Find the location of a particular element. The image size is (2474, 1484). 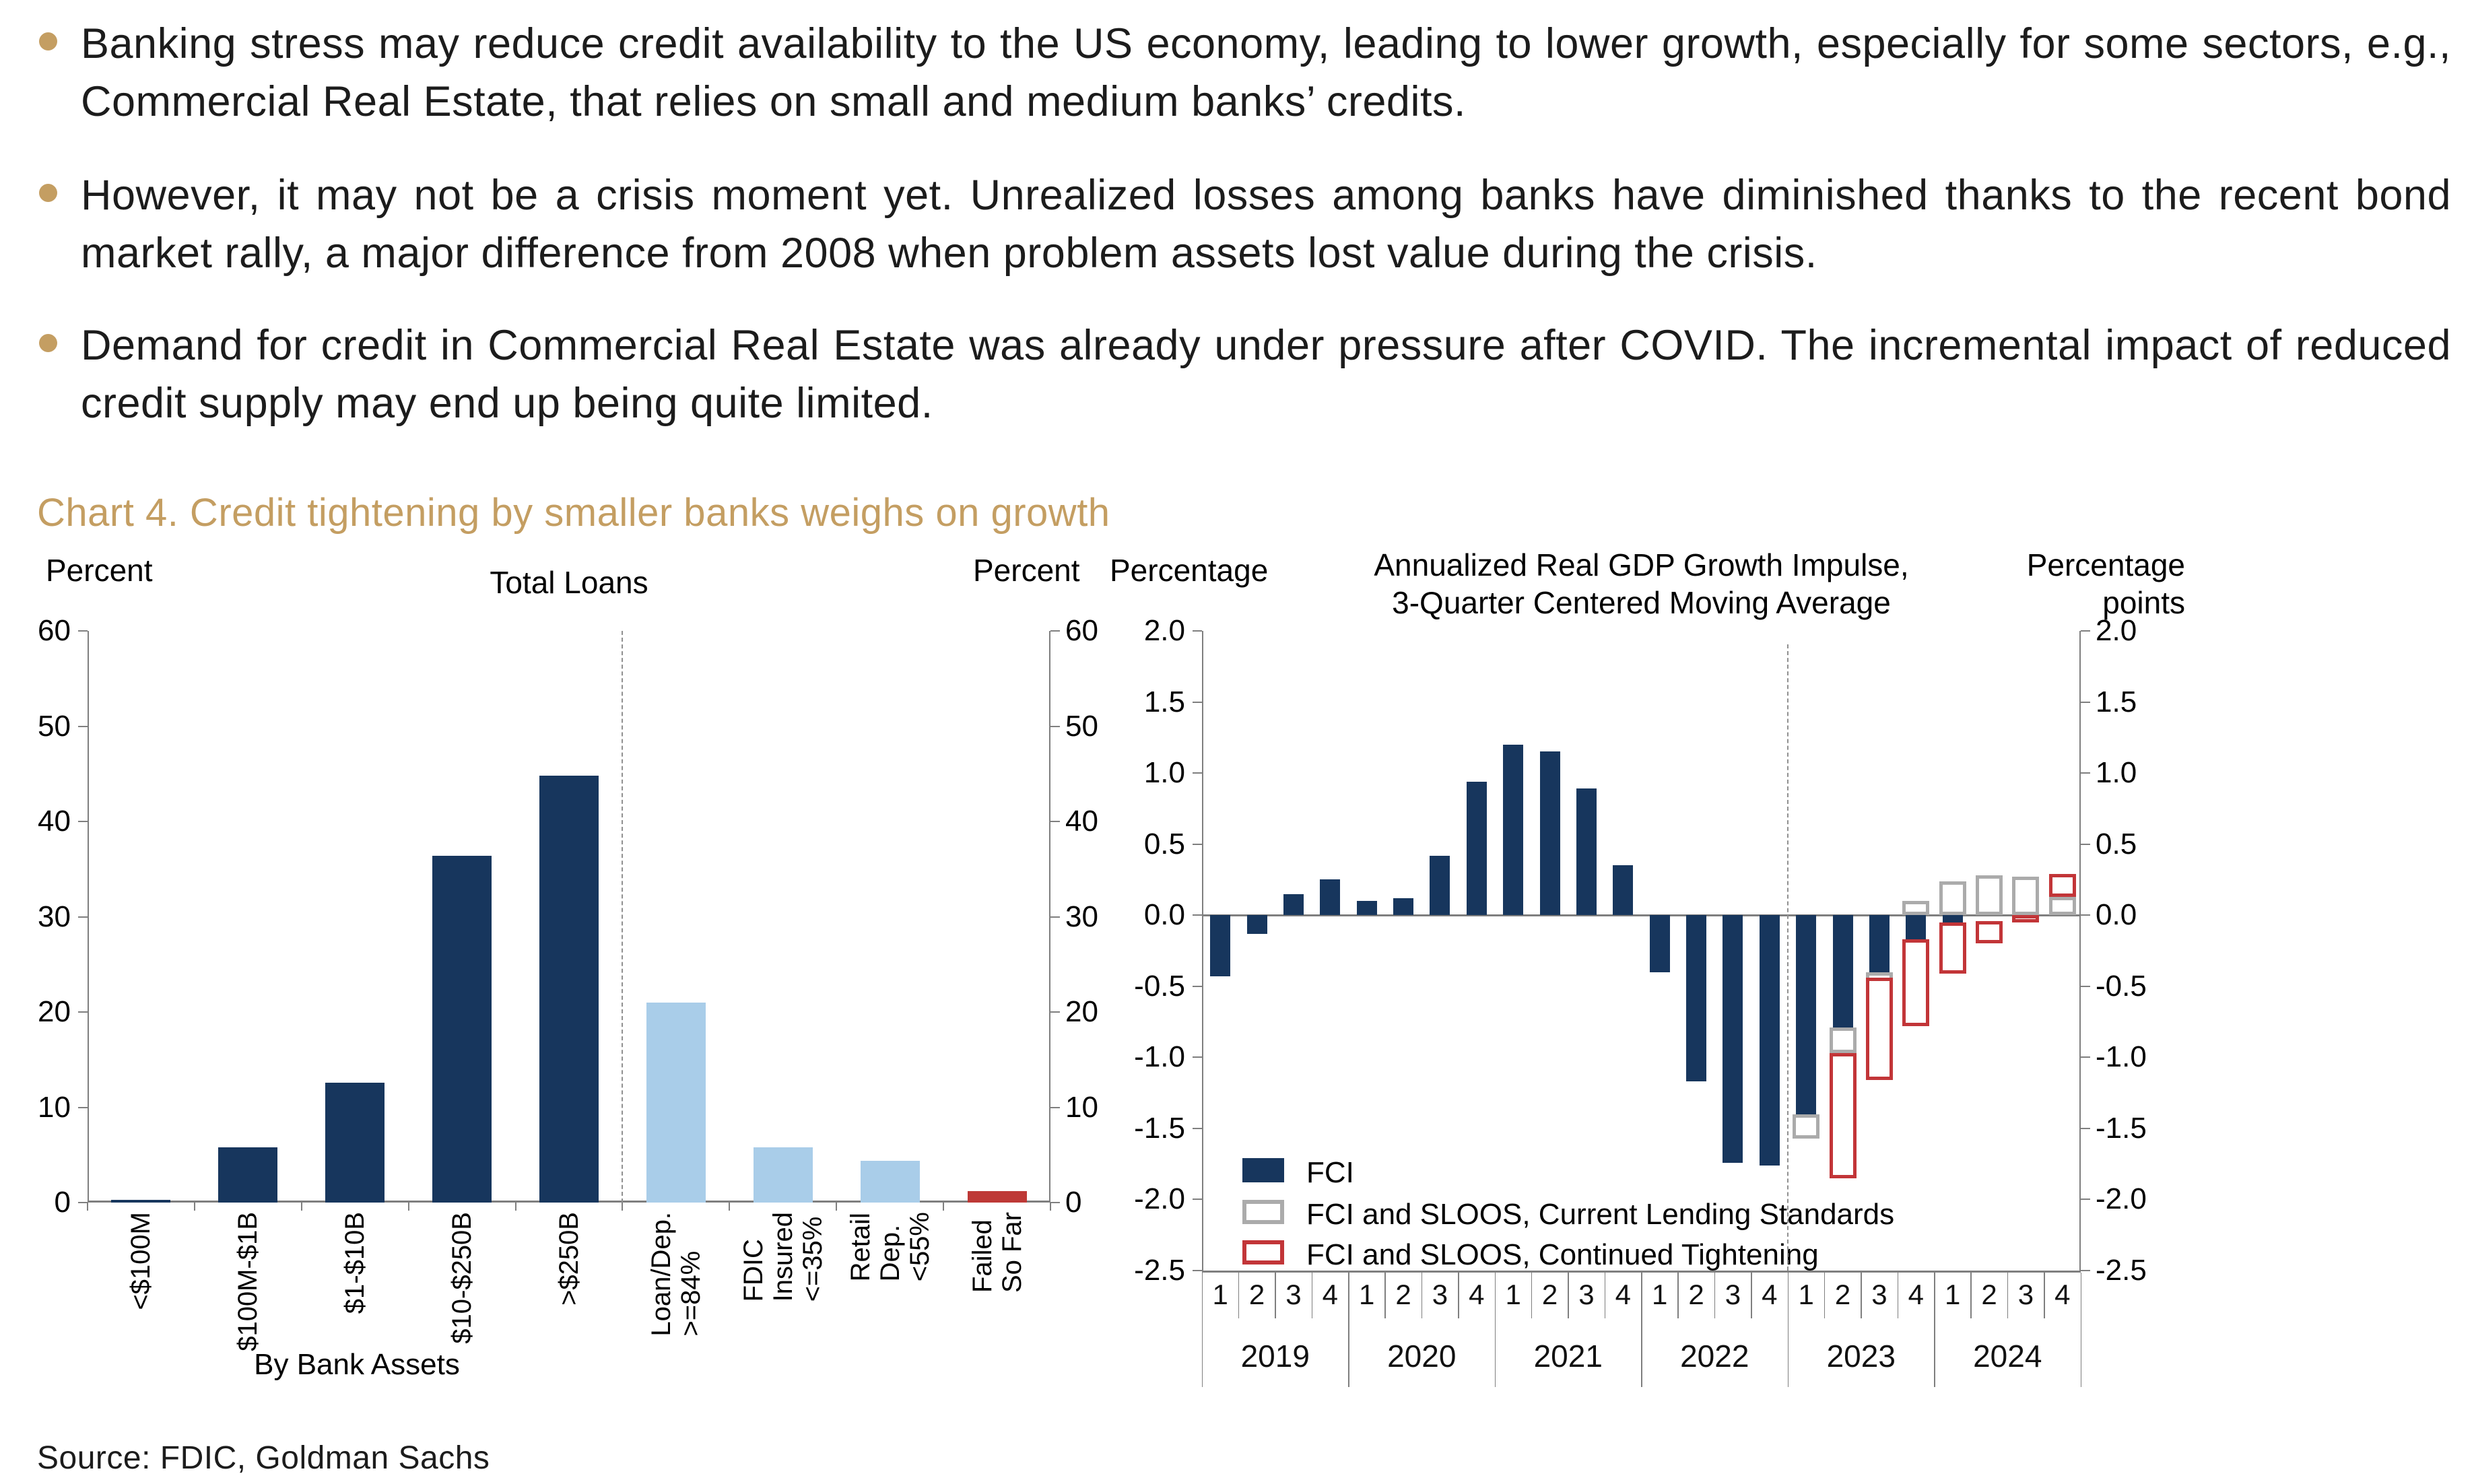

bar-Failed is located at coordinates (997, 1197).